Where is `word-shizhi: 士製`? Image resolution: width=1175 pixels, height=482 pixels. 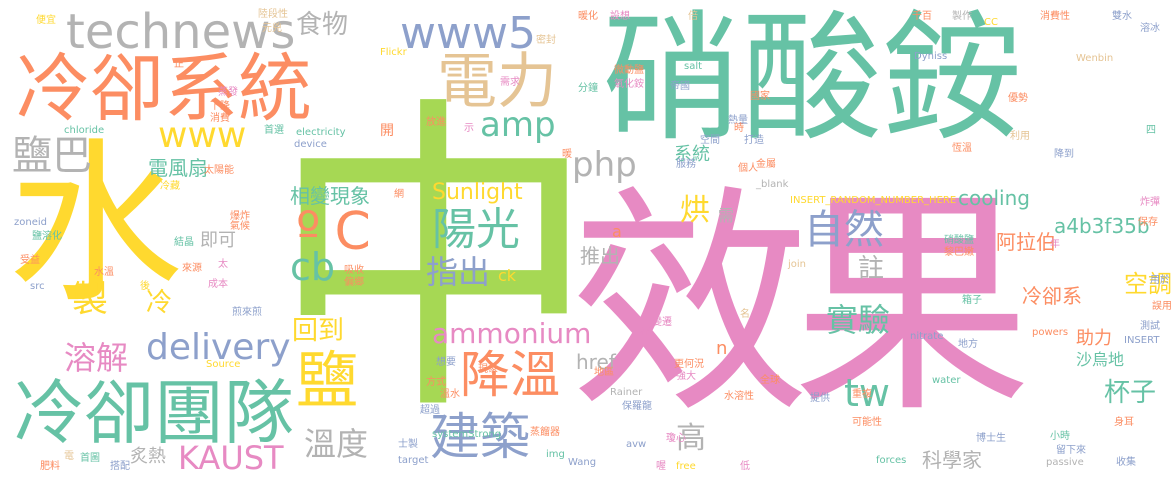
word-shizhi: 士製 is located at coordinates (408, 444).